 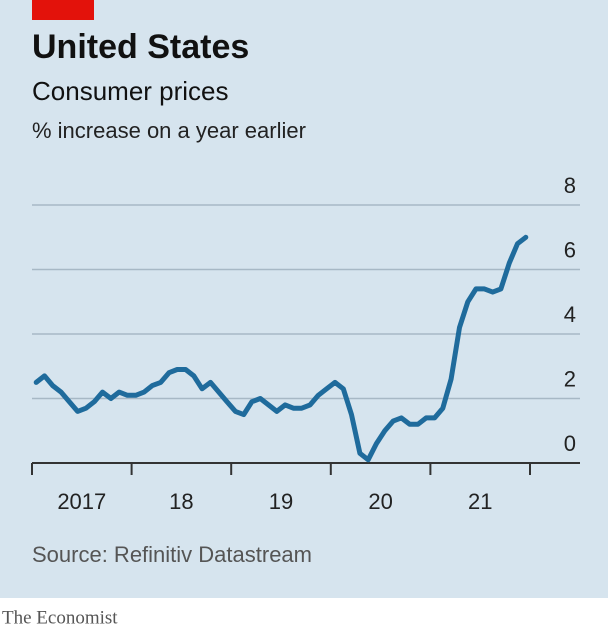 I want to click on brand: The Economist, so click(x=60, y=617).